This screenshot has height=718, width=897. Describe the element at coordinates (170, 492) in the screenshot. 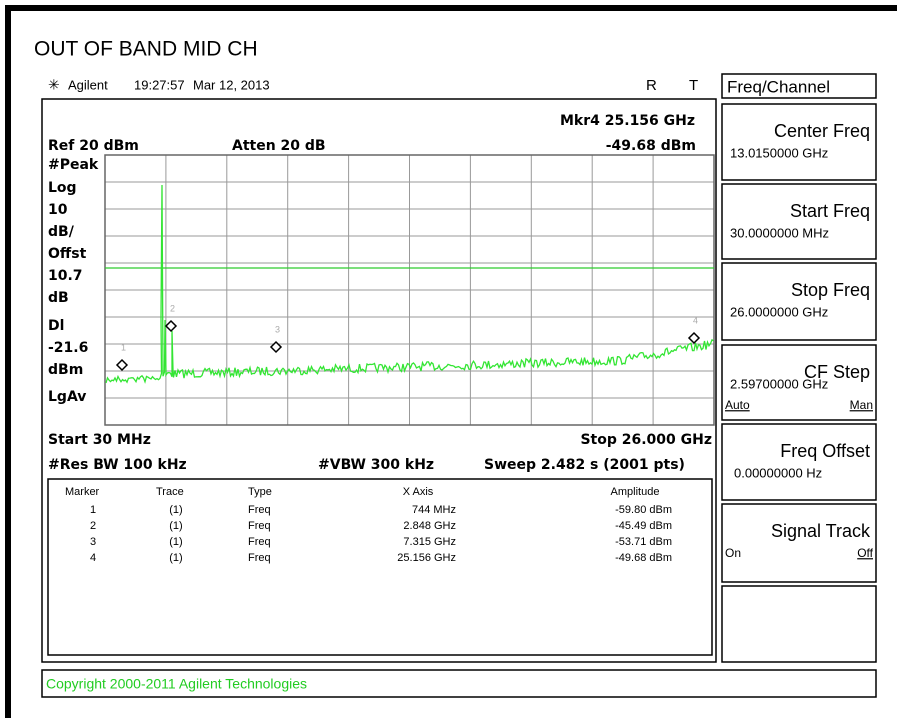

I see `table-header: Trace` at that location.